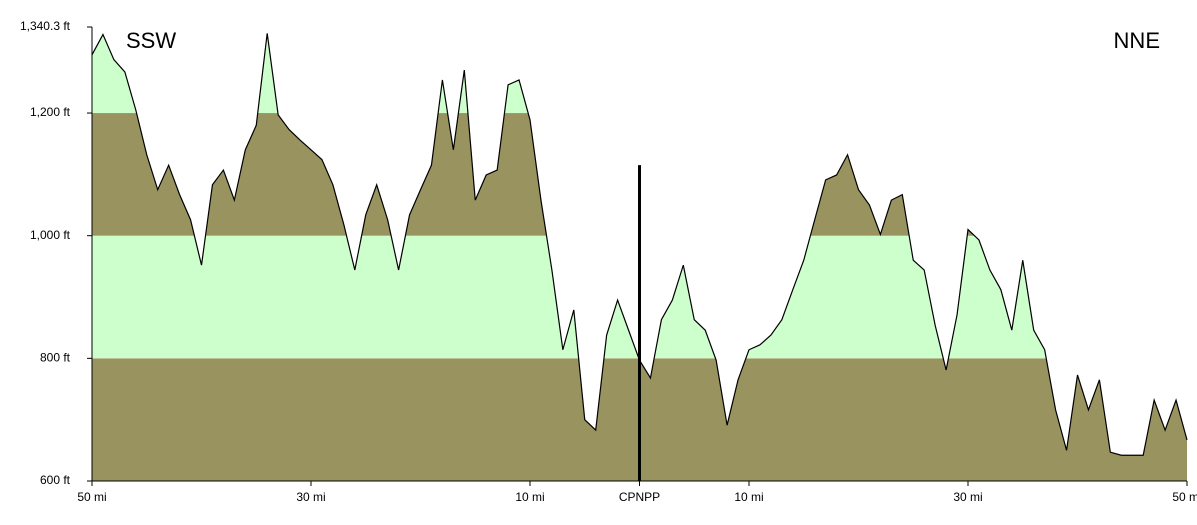 This screenshot has width=1197, height=525. Describe the element at coordinates (1137, 40) in the screenshot. I see `direction-right: NNE` at that location.